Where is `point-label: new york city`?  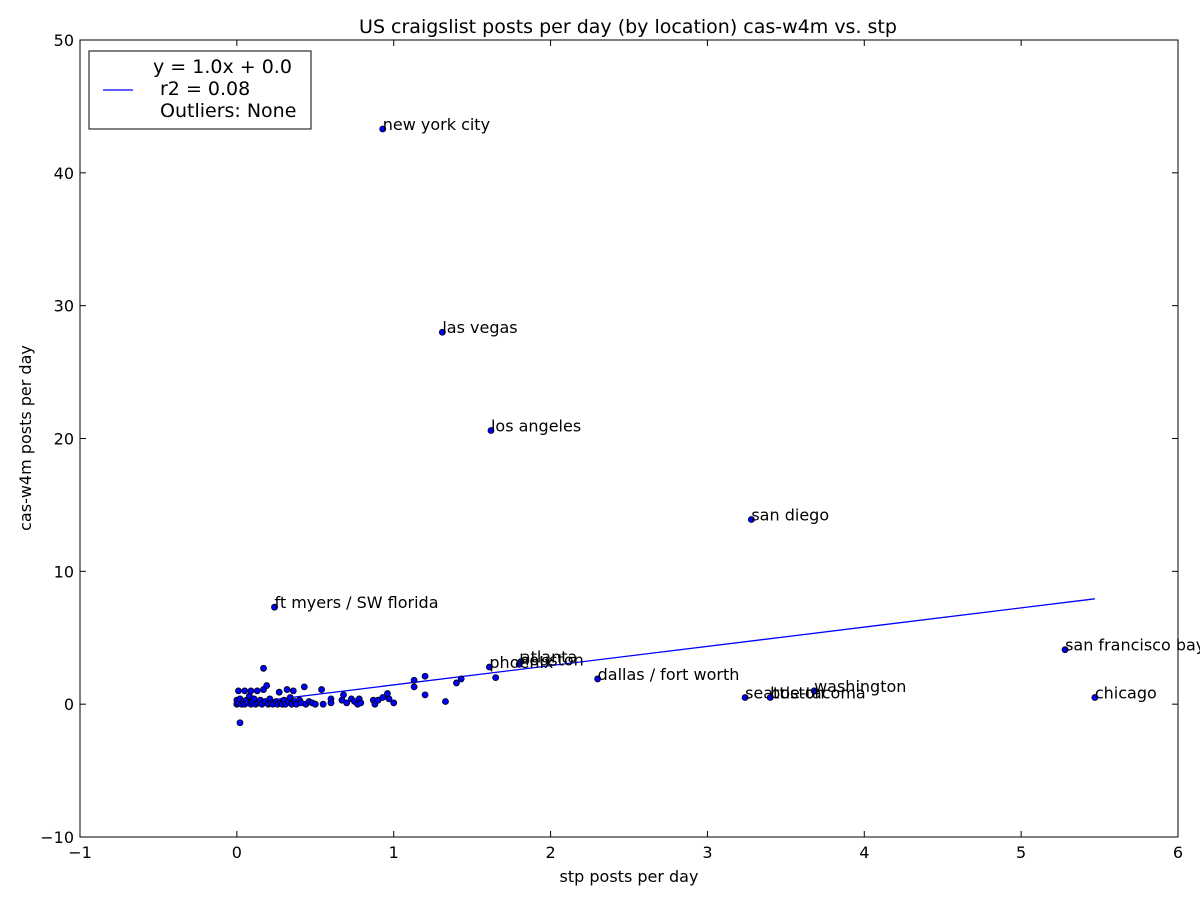 point-label: new york city is located at coordinates (436, 124).